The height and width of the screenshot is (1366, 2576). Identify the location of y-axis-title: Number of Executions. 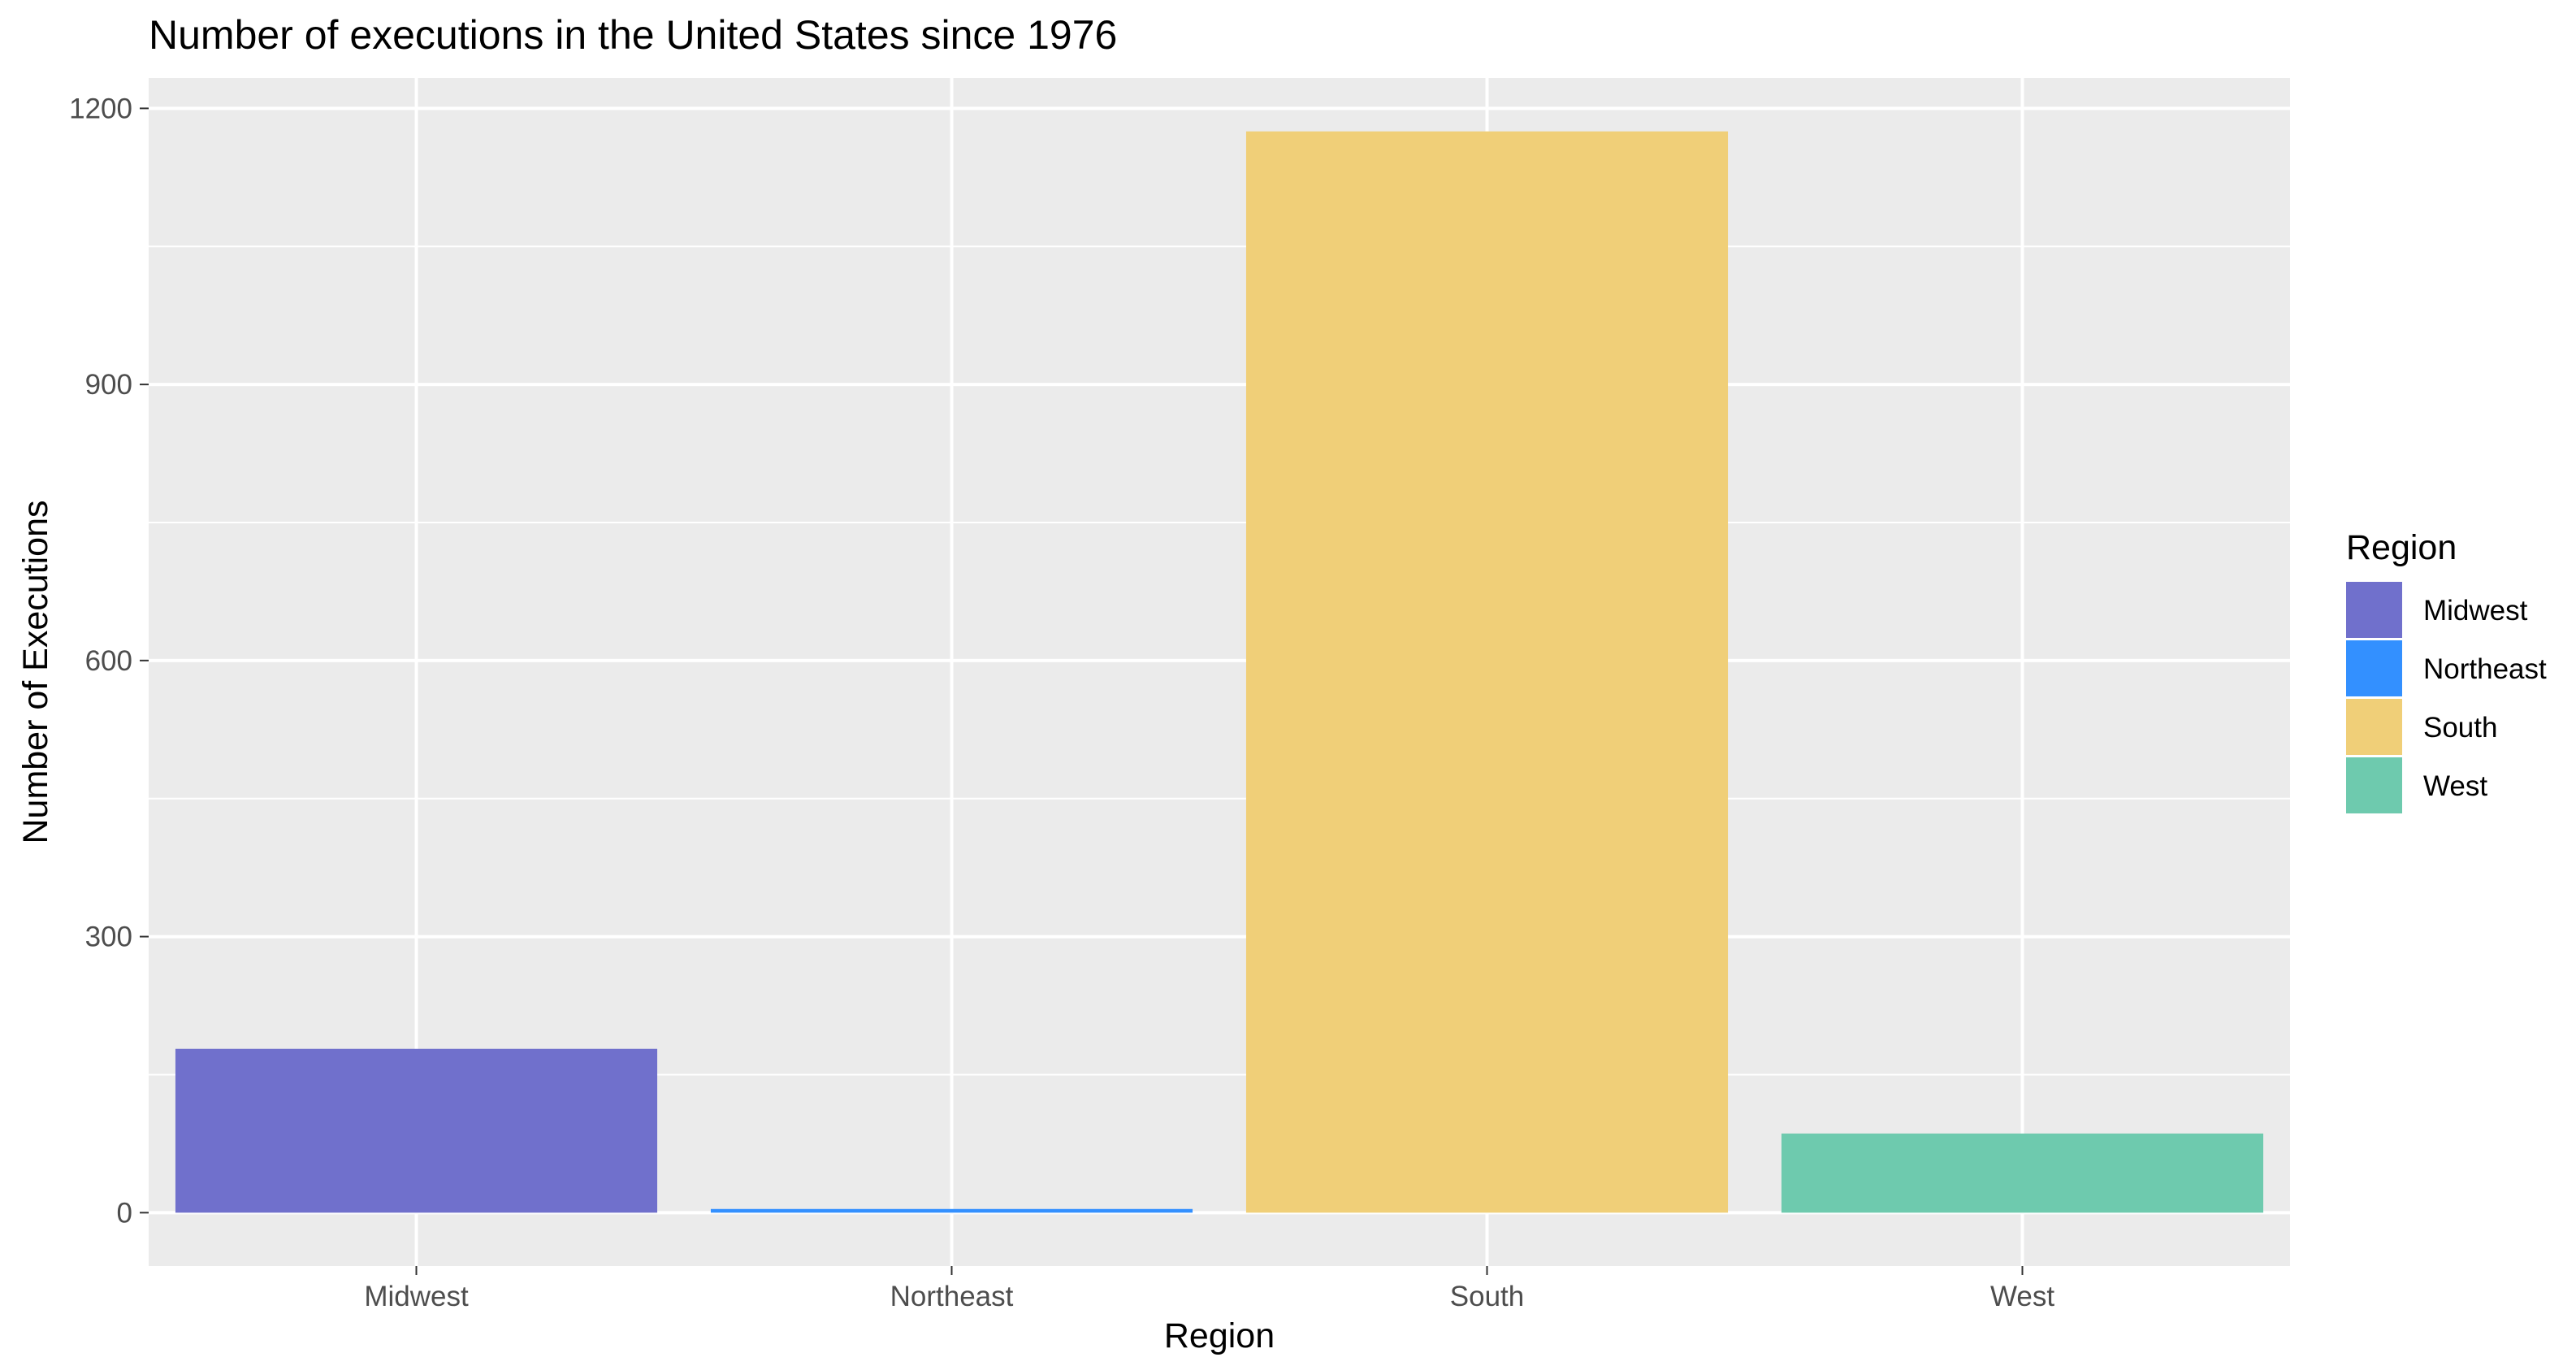
(35, 672).